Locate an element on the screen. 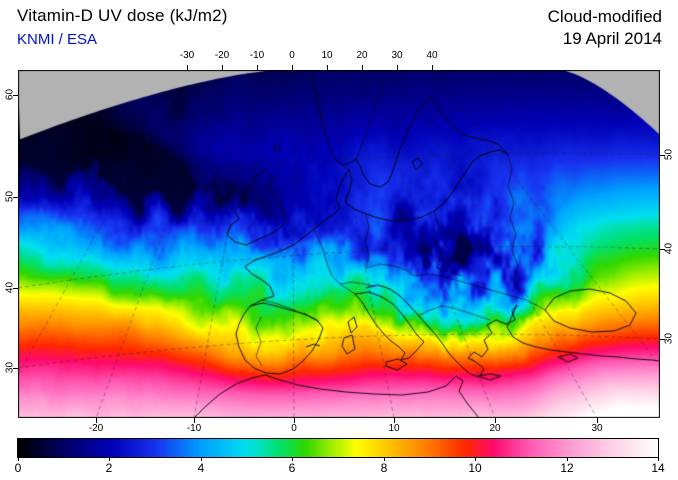 This screenshot has width=678, height=480. colorbar-label: 2 is located at coordinates (109, 468).